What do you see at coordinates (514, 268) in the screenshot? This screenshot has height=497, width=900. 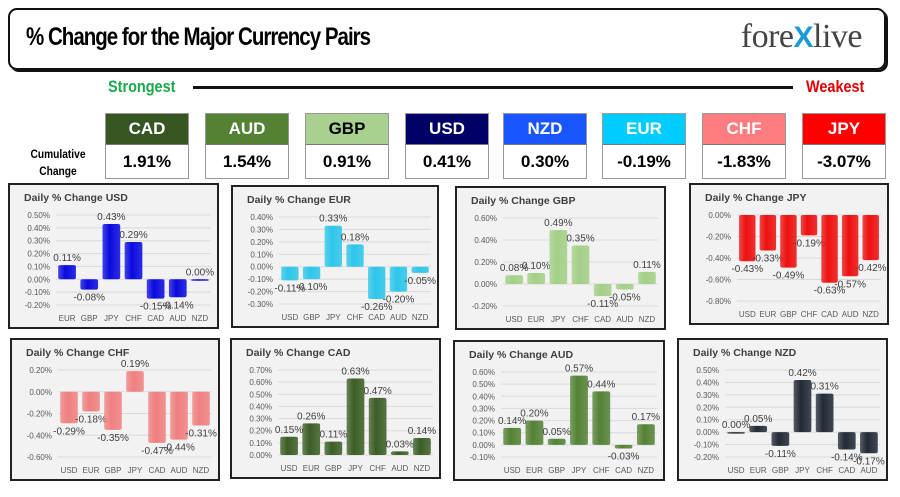 I see `data-label: 0.08%` at bounding box center [514, 268].